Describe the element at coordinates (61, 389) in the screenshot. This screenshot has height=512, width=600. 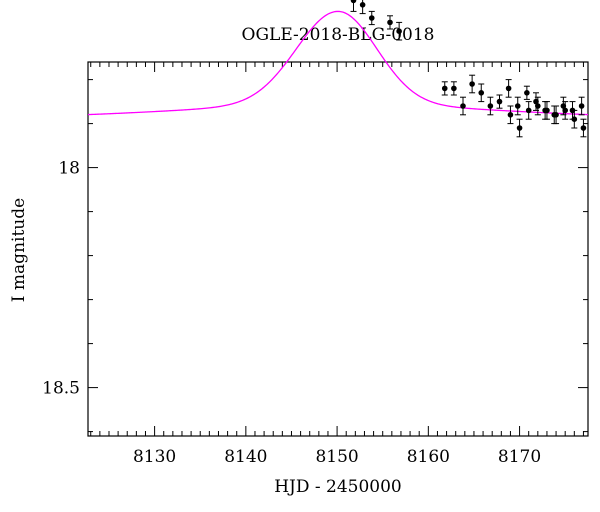
I see `y-tick-label: 18.5` at that location.